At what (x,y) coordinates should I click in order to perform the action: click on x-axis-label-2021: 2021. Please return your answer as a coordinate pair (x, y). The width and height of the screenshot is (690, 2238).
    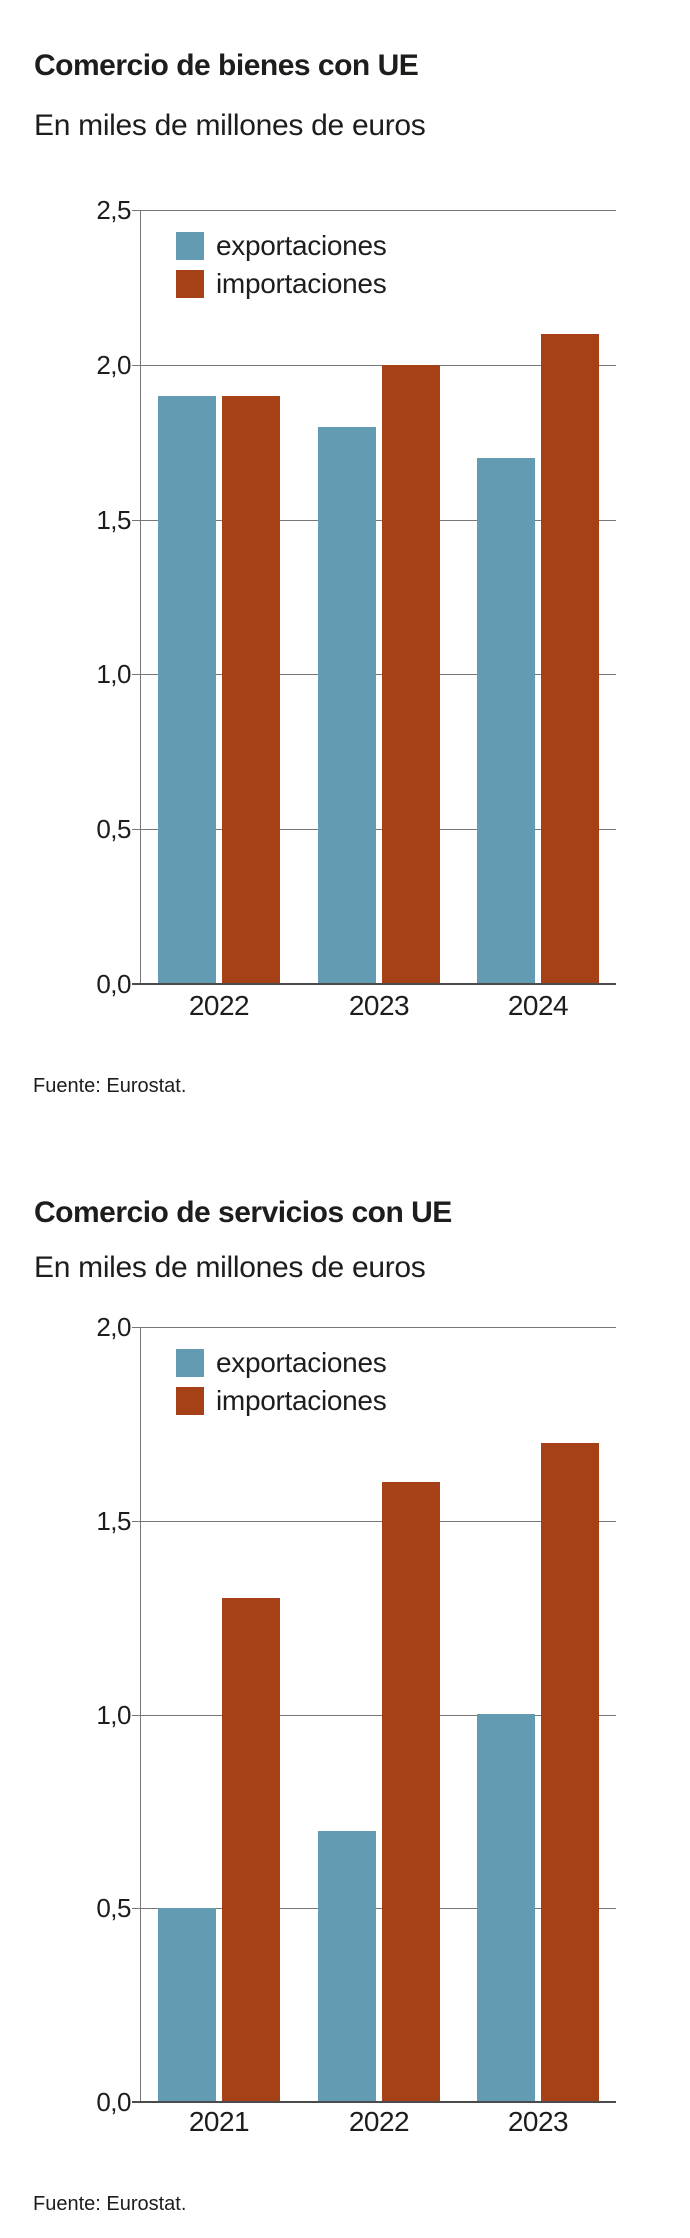
    Looking at the image, I should click on (219, 2121).